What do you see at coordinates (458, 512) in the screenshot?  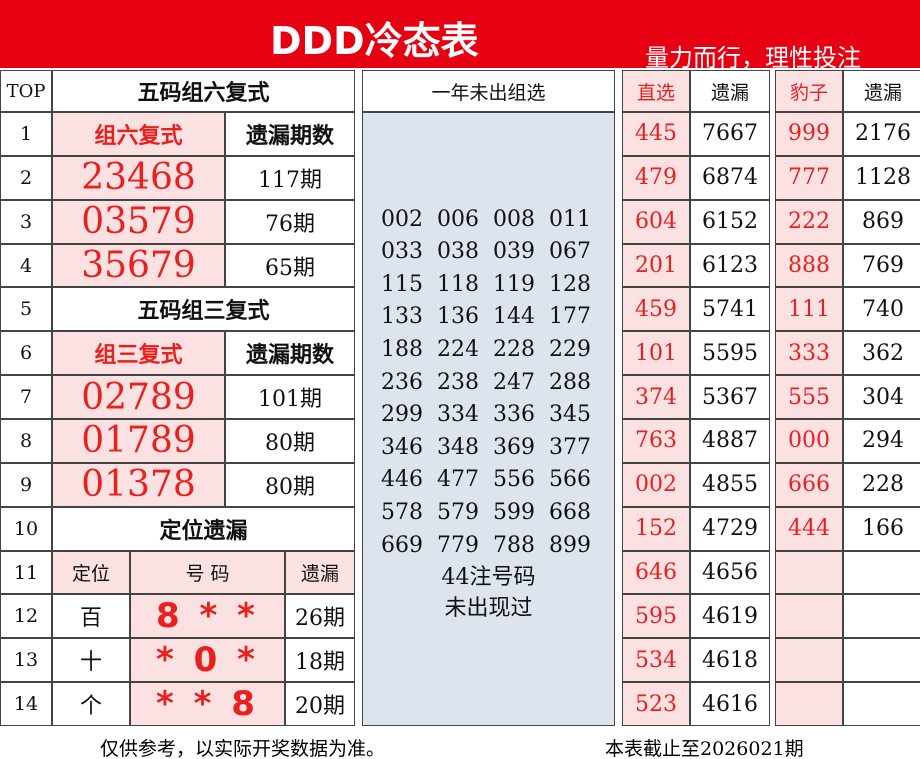 I see `unseen-number: 579` at bounding box center [458, 512].